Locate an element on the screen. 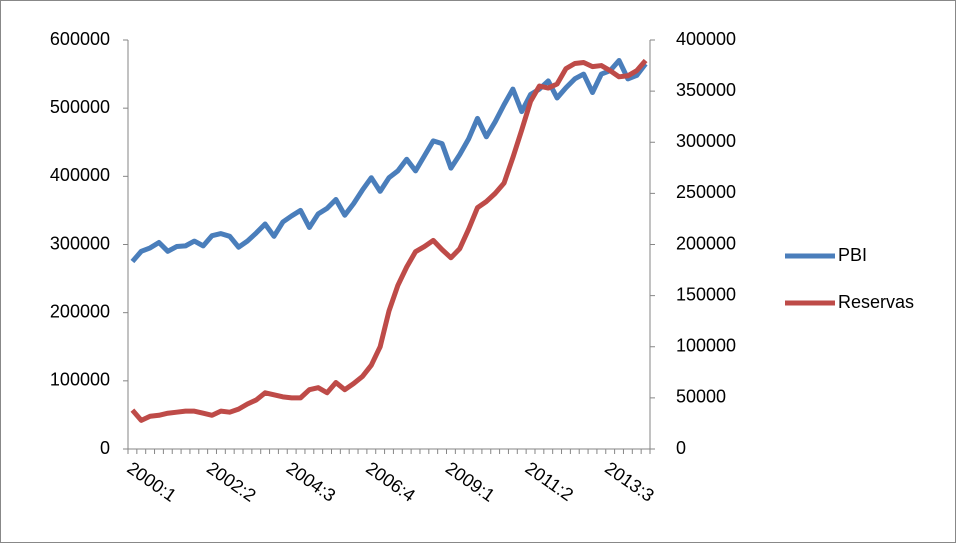  legend-label: PBI is located at coordinates (852, 255).